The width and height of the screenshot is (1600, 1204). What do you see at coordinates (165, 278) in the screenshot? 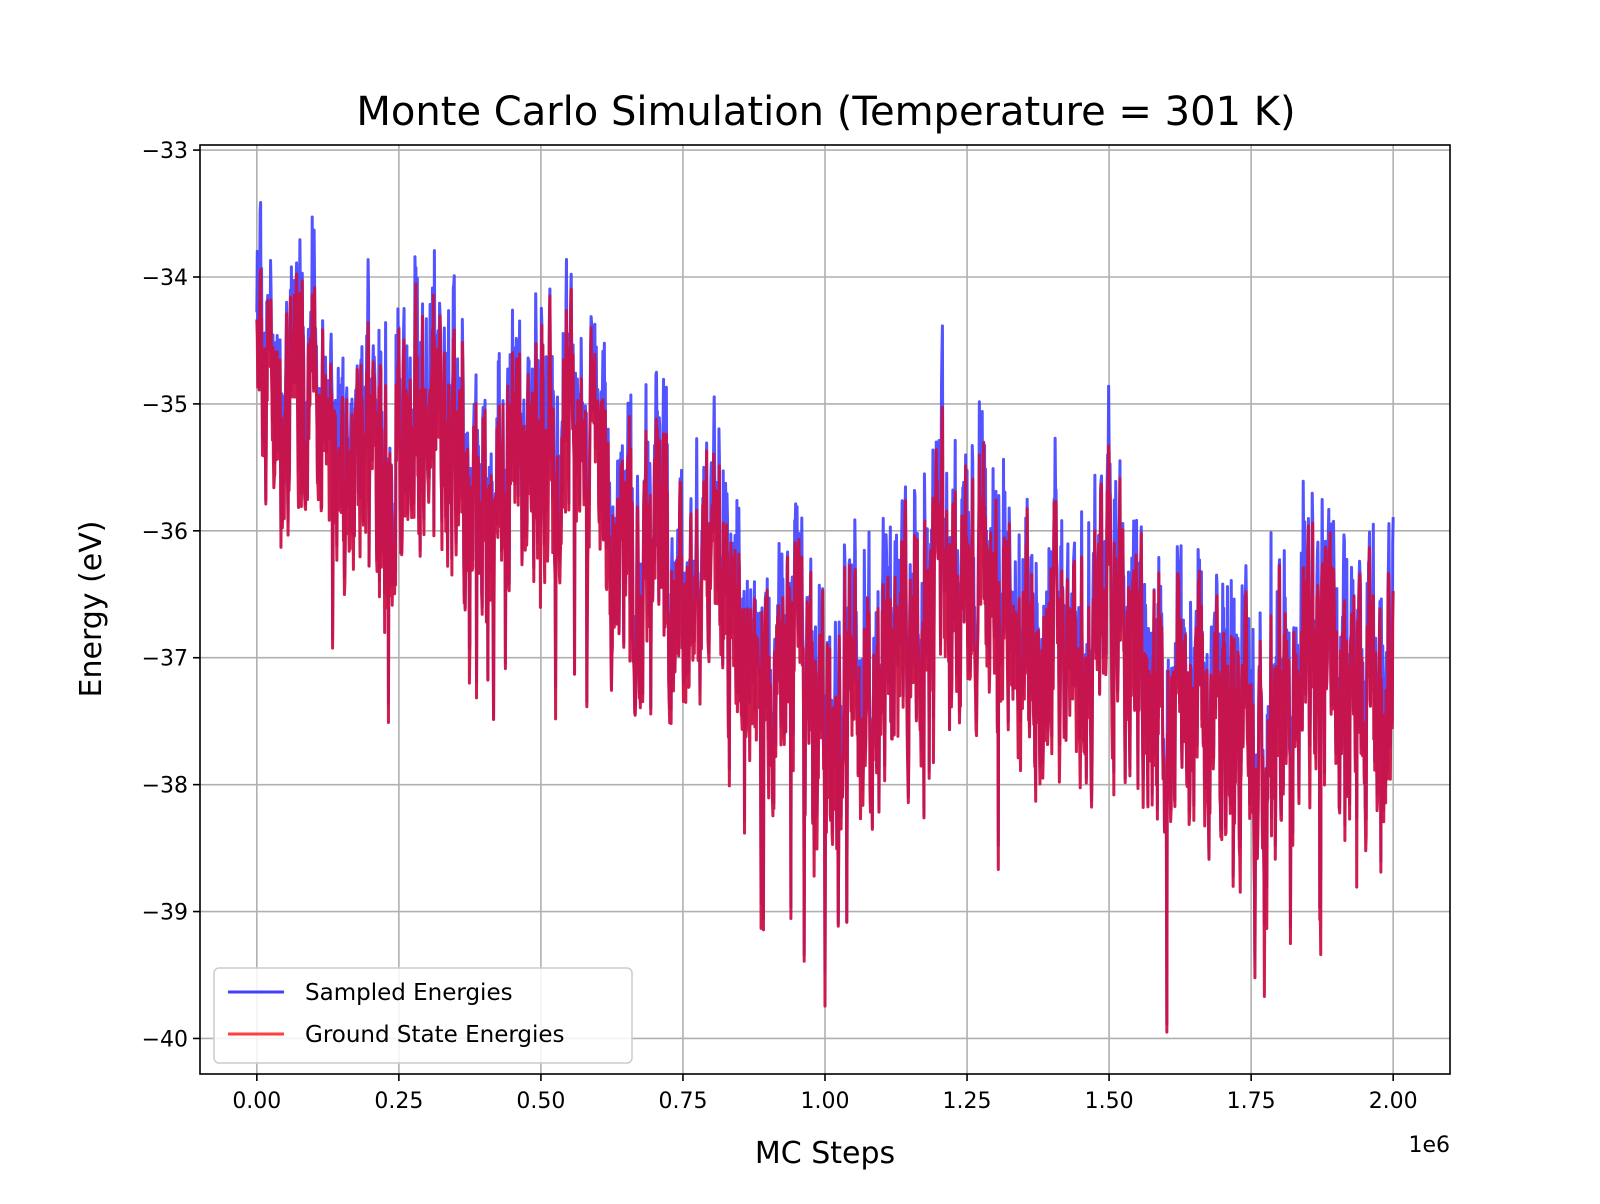
I see `y-tick-label: −34` at bounding box center [165, 278].